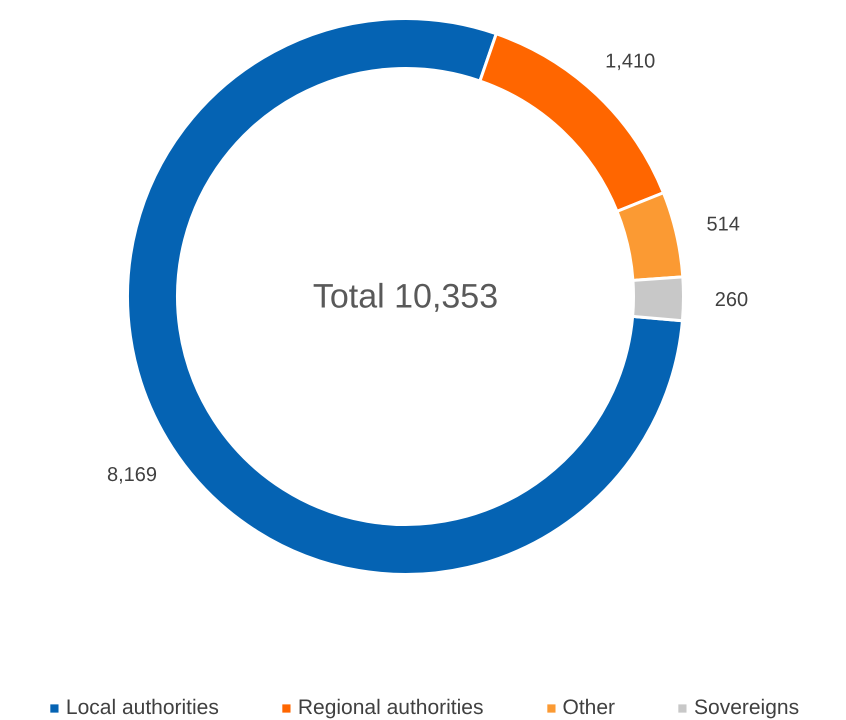 The image size is (846, 720). I want to click on text: Total 10,353, so click(405, 297).